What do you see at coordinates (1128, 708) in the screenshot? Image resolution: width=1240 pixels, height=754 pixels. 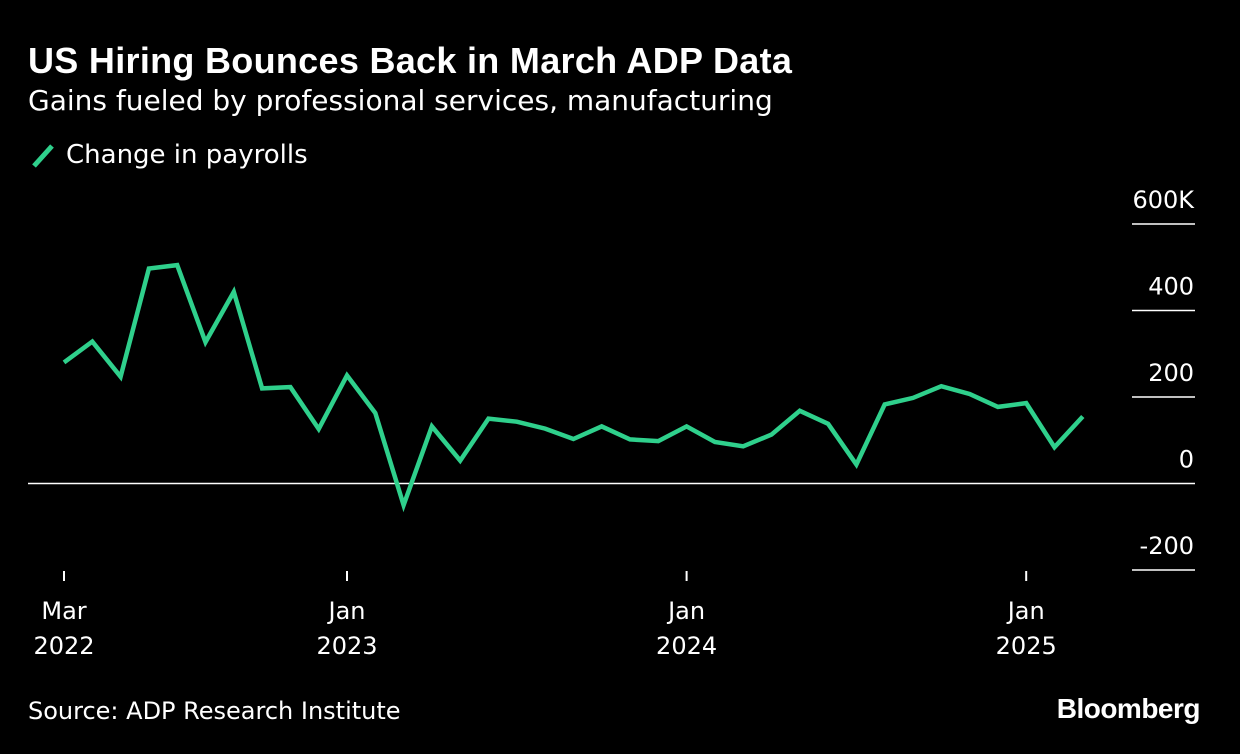 I see `bloomberg-logo: Bloomberg` at bounding box center [1128, 708].